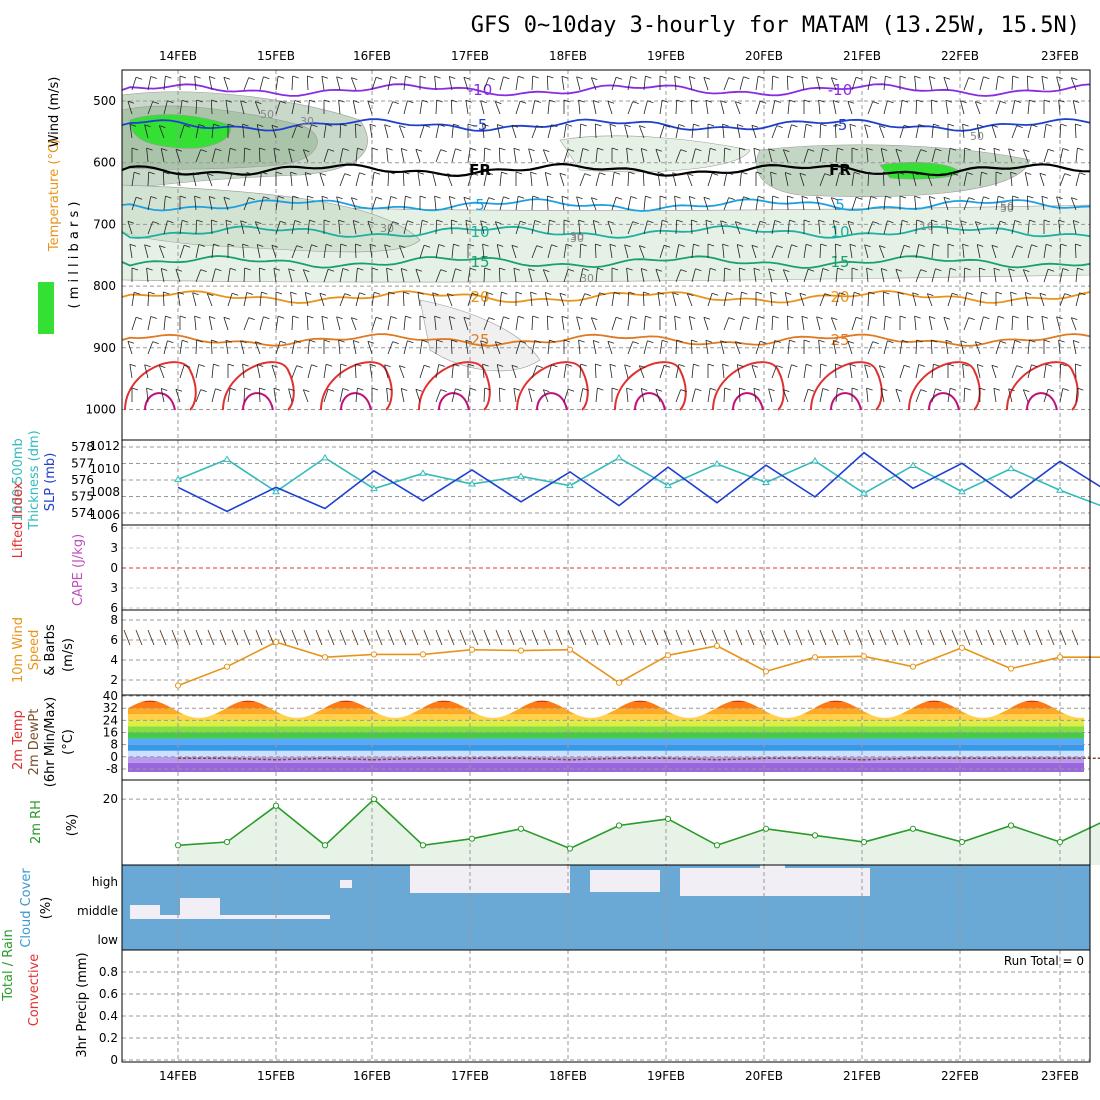  What do you see at coordinates (606, 262) in the screenshot?
I see `temperature-contour` at bounding box center [606, 262].